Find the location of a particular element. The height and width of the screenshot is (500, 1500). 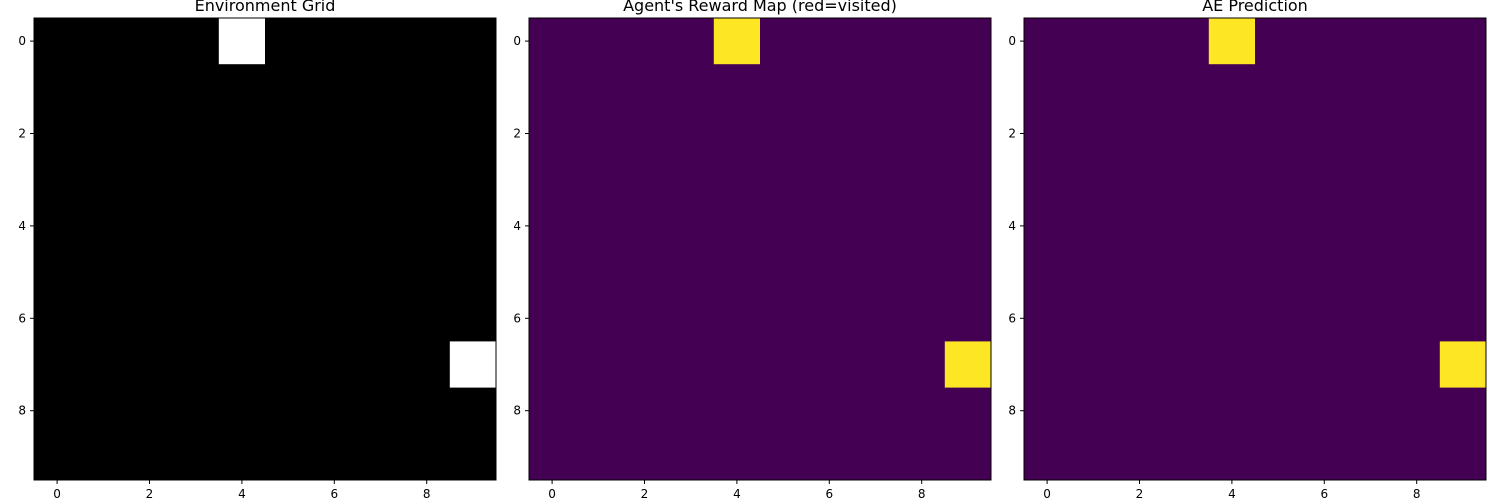

chart-title: AE Prediction is located at coordinates (1255, 7).